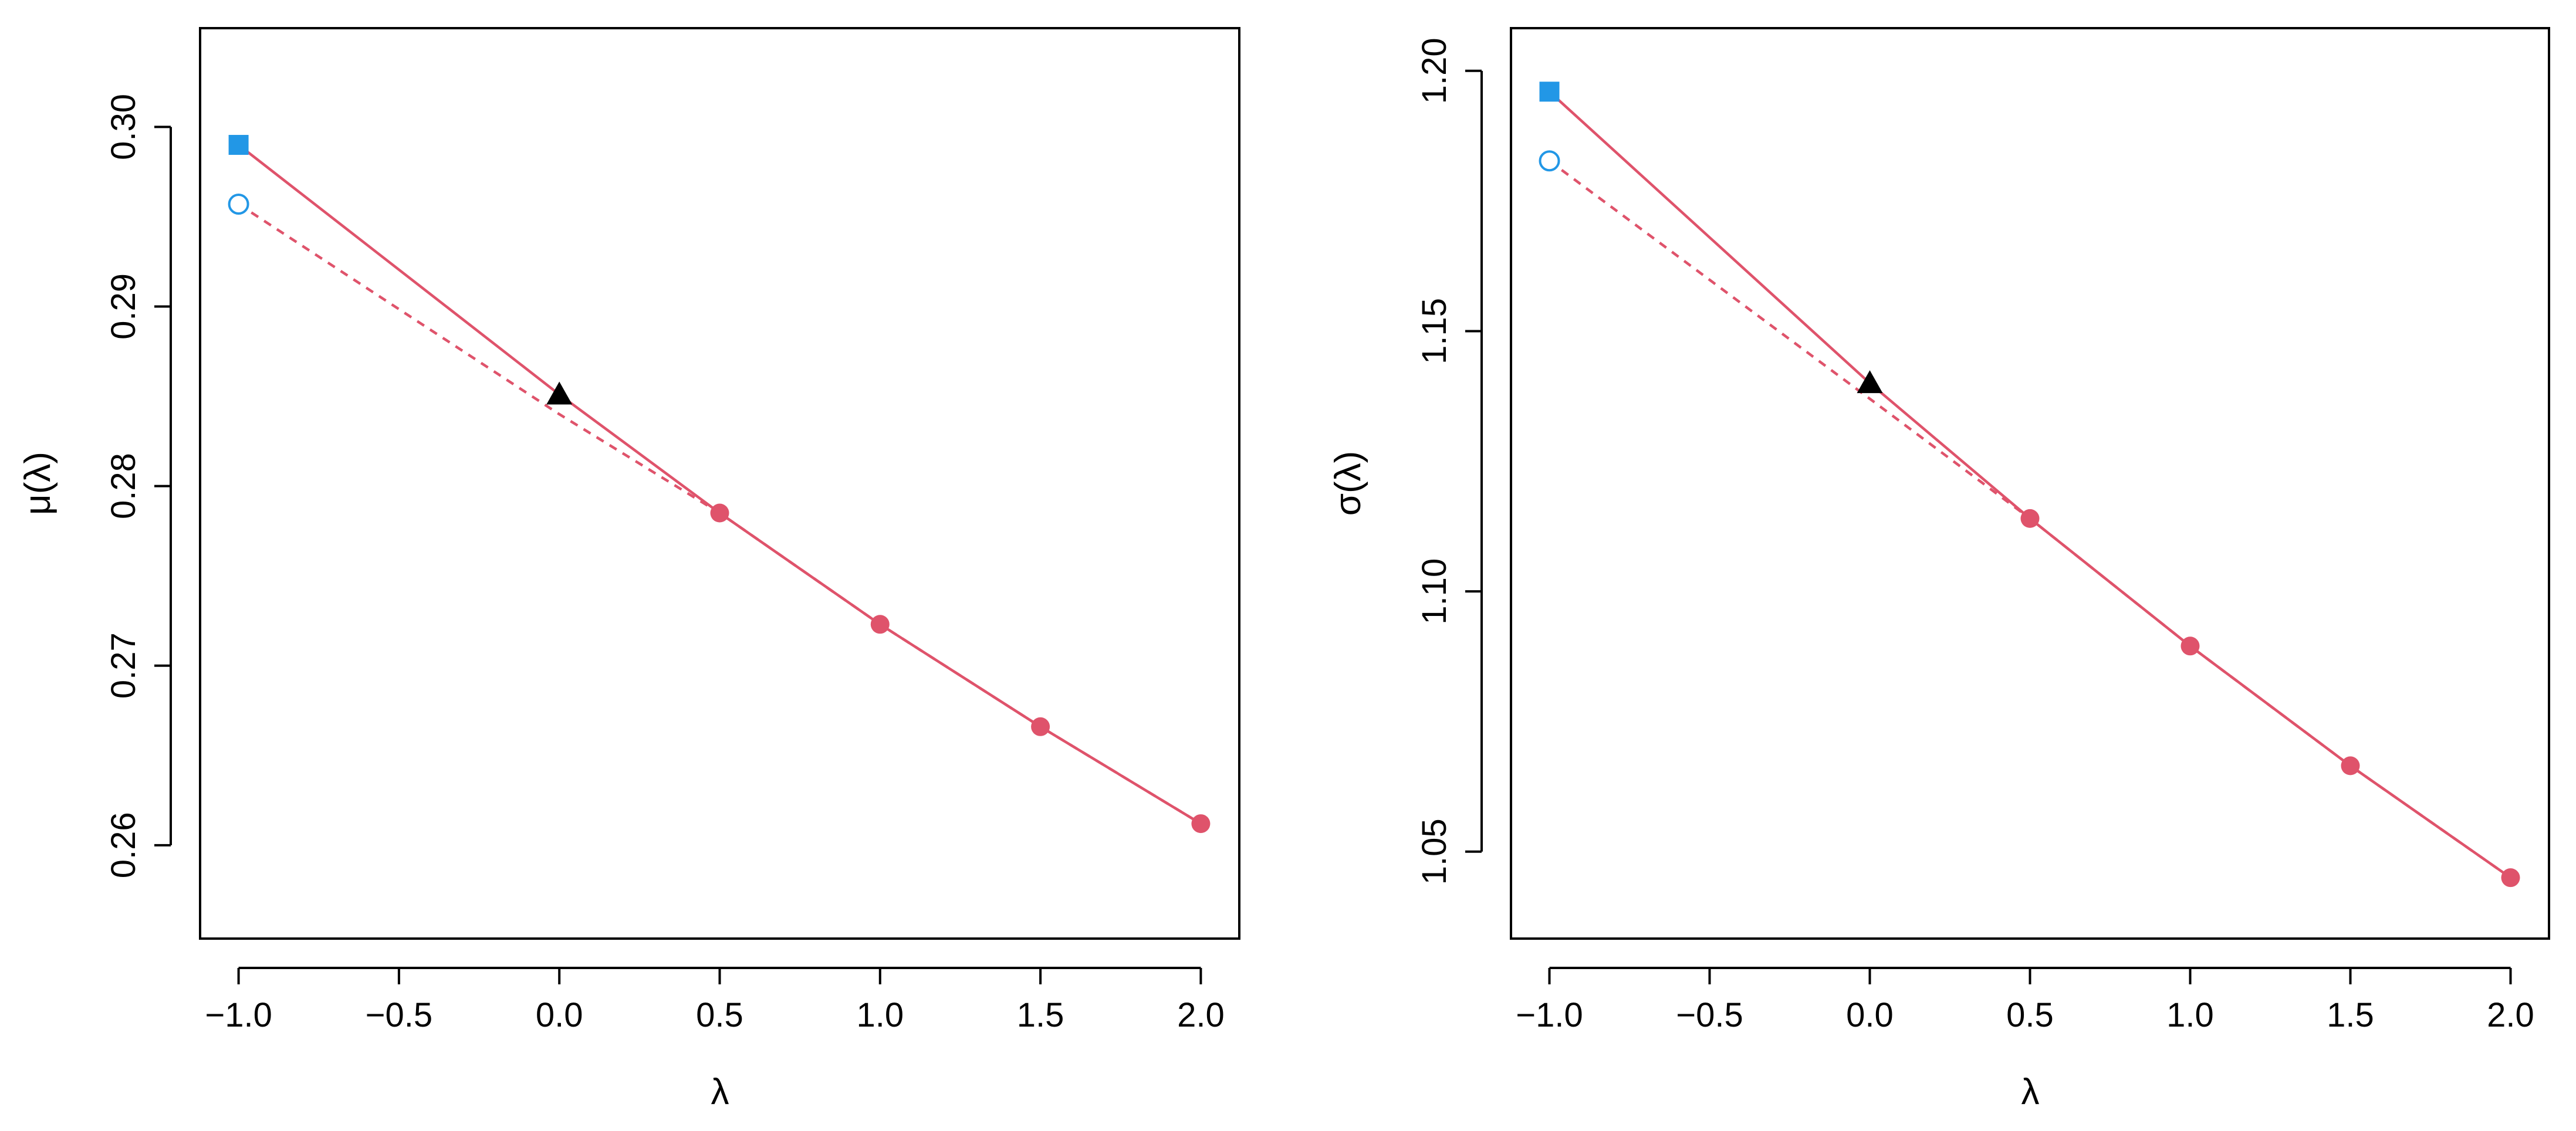 This screenshot has height=1131, width=2576. Describe the element at coordinates (1405, 461) in the screenshot. I see `y-axis: 1.05 1.10 1.15 1.20 σ(λ)` at that location.